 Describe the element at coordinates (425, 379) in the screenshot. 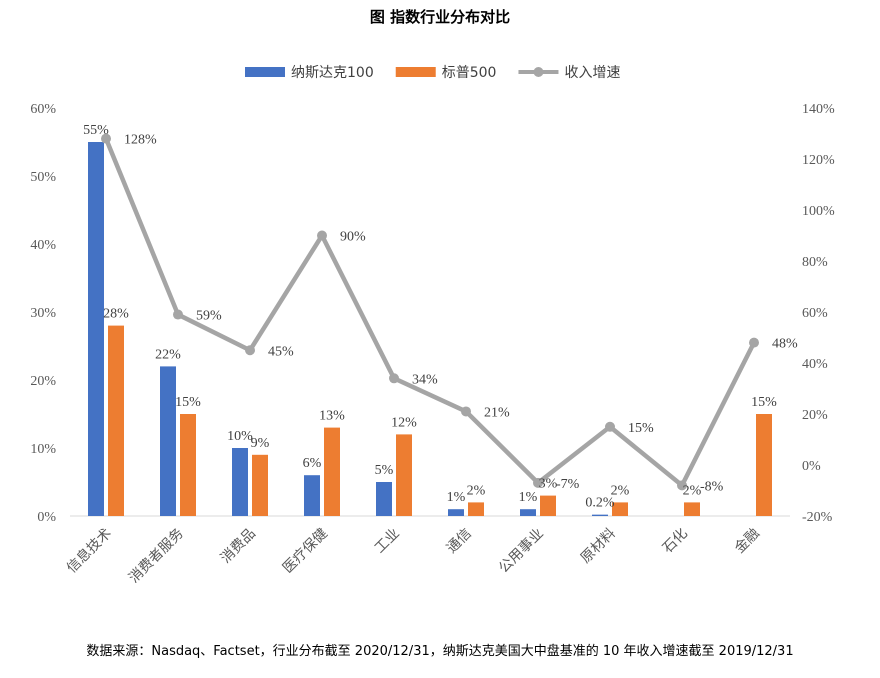

I see `growth-label: 34%` at that location.